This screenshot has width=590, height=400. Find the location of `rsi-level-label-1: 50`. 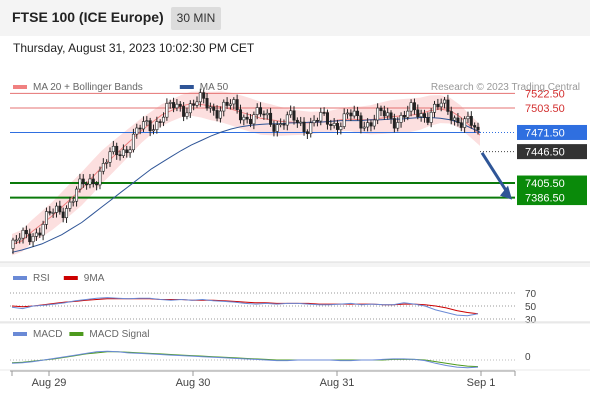

rsi-level-label-1: 50 is located at coordinates (531, 307).